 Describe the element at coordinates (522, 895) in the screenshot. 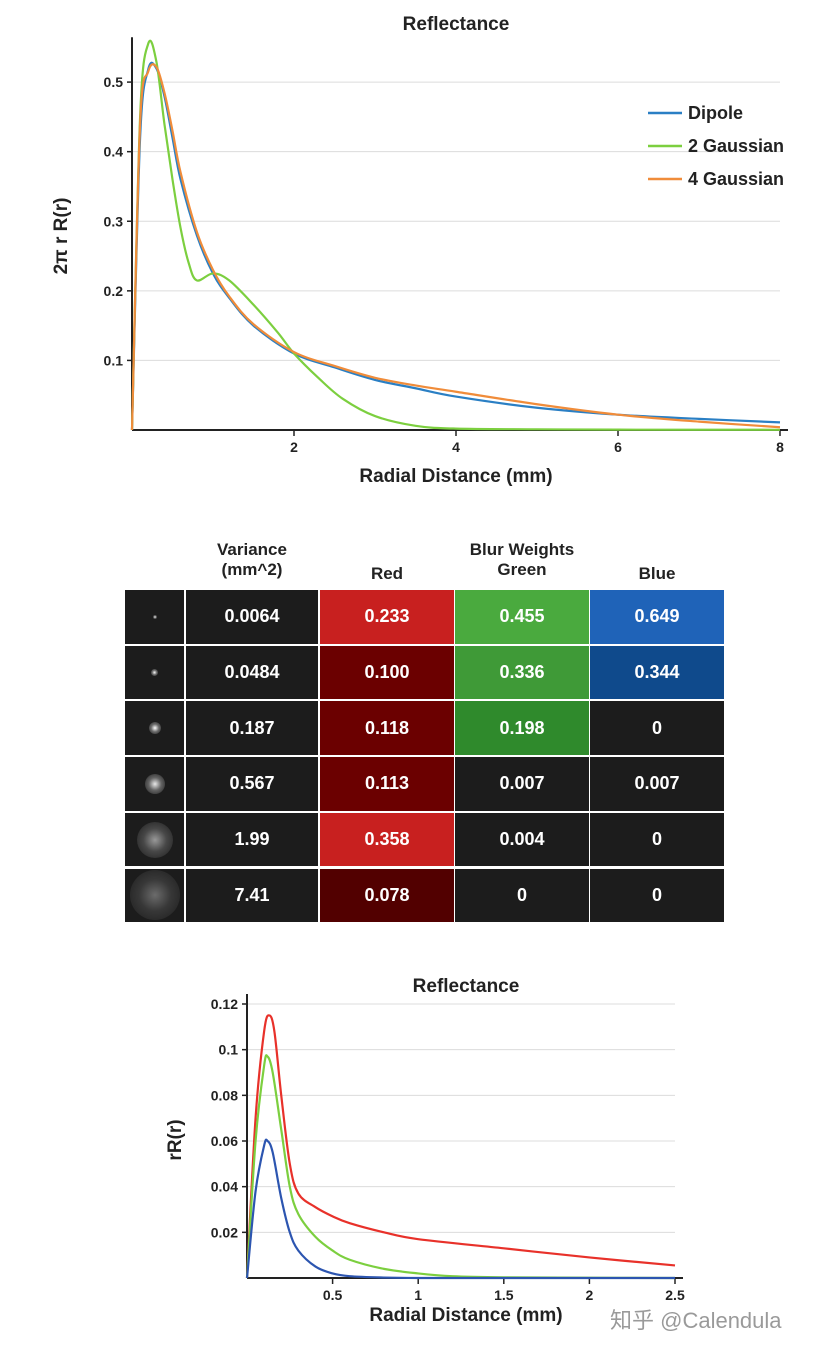

I see `green-cell: 0` at that location.